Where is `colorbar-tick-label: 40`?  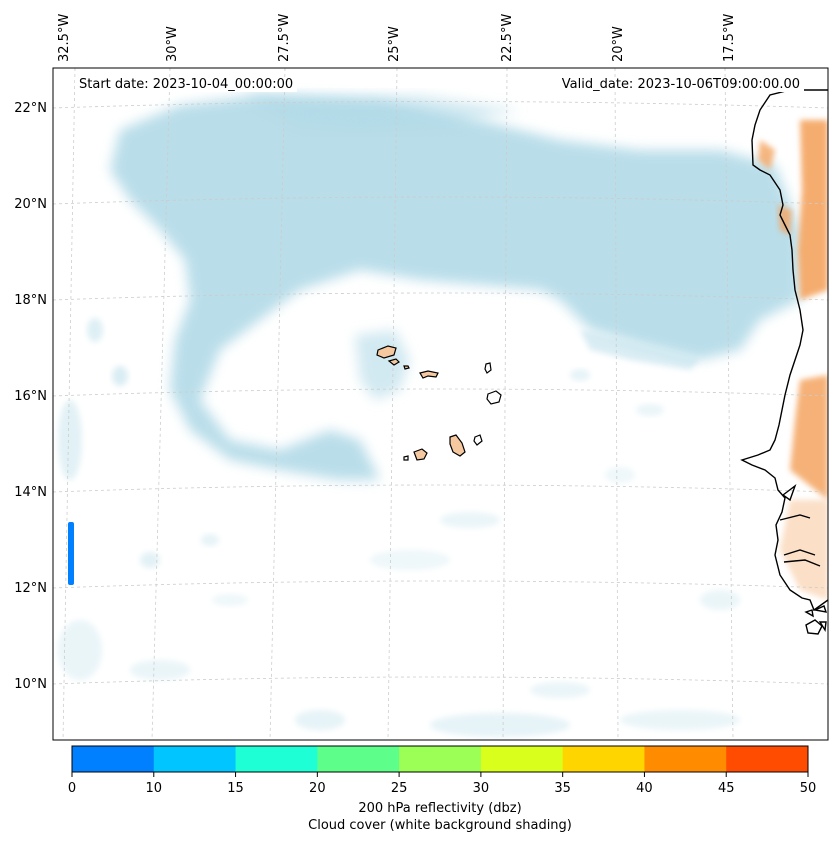 colorbar-tick-label: 40 is located at coordinates (644, 788).